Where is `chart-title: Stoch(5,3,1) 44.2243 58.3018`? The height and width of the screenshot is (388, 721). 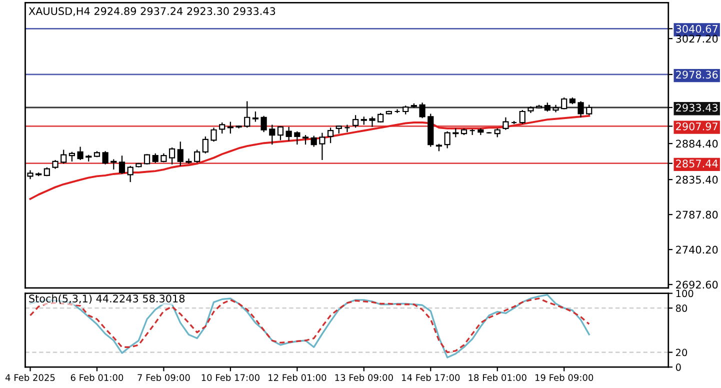
chart-title: Stoch(5,3,1) 44.2243 58.3018 is located at coordinates (107, 299).